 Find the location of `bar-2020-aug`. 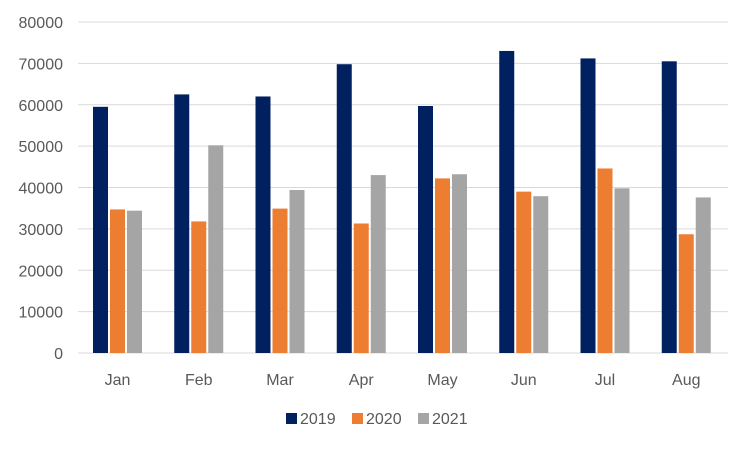

bar-2020-aug is located at coordinates (686, 293).